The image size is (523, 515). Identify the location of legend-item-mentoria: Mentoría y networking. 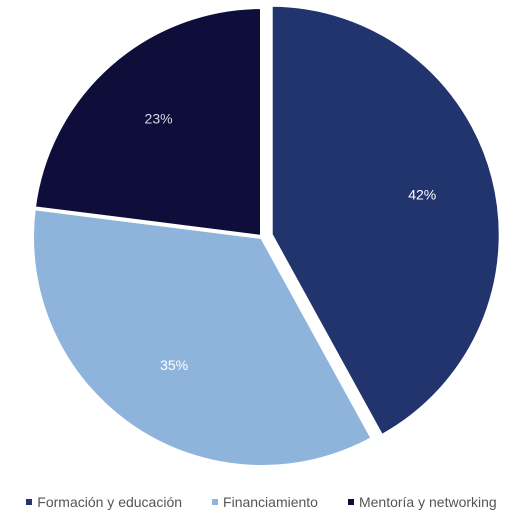
(422, 502).